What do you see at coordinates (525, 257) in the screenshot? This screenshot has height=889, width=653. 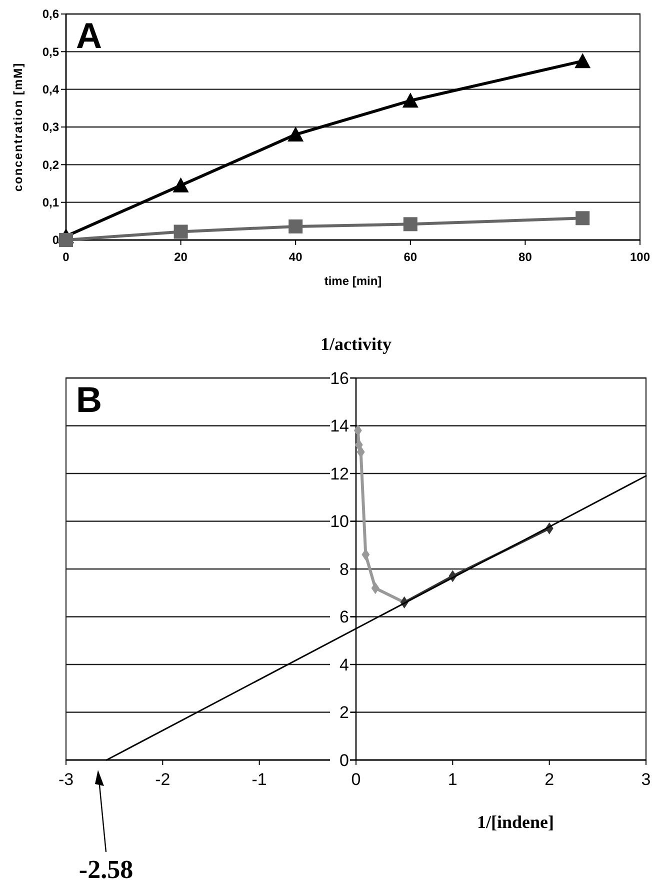 I see `x-tick-label: 80` at bounding box center [525, 257].